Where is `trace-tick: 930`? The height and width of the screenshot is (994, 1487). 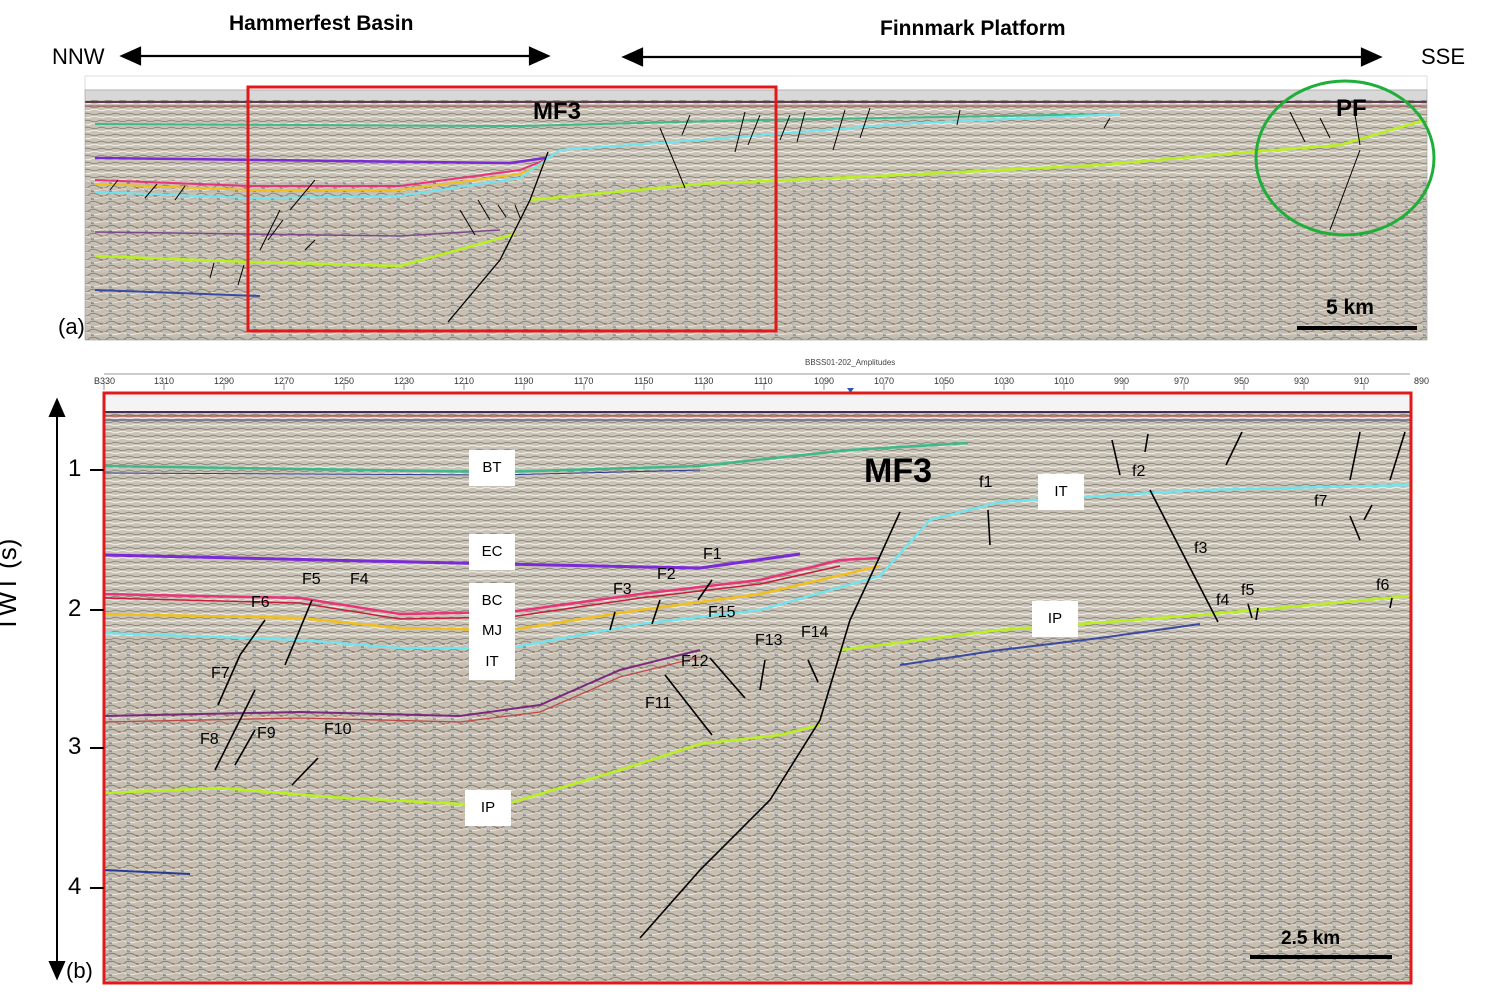
trace-tick: 930 is located at coordinates (1301, 381).